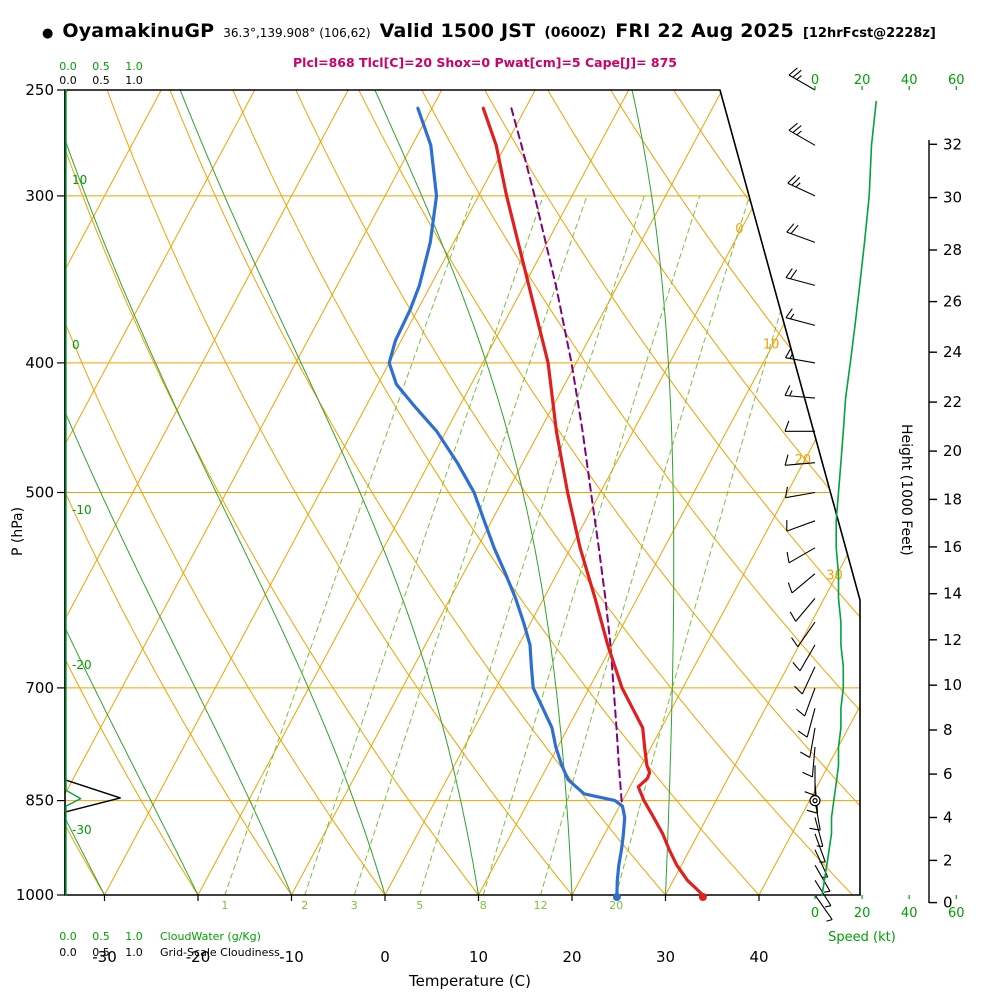 This screenshot has width=1000, height=1000. What do you see at coordinates (35, 895) in the screenshot?
I see `svg-text: 1000` at bounding box center [35, 895].